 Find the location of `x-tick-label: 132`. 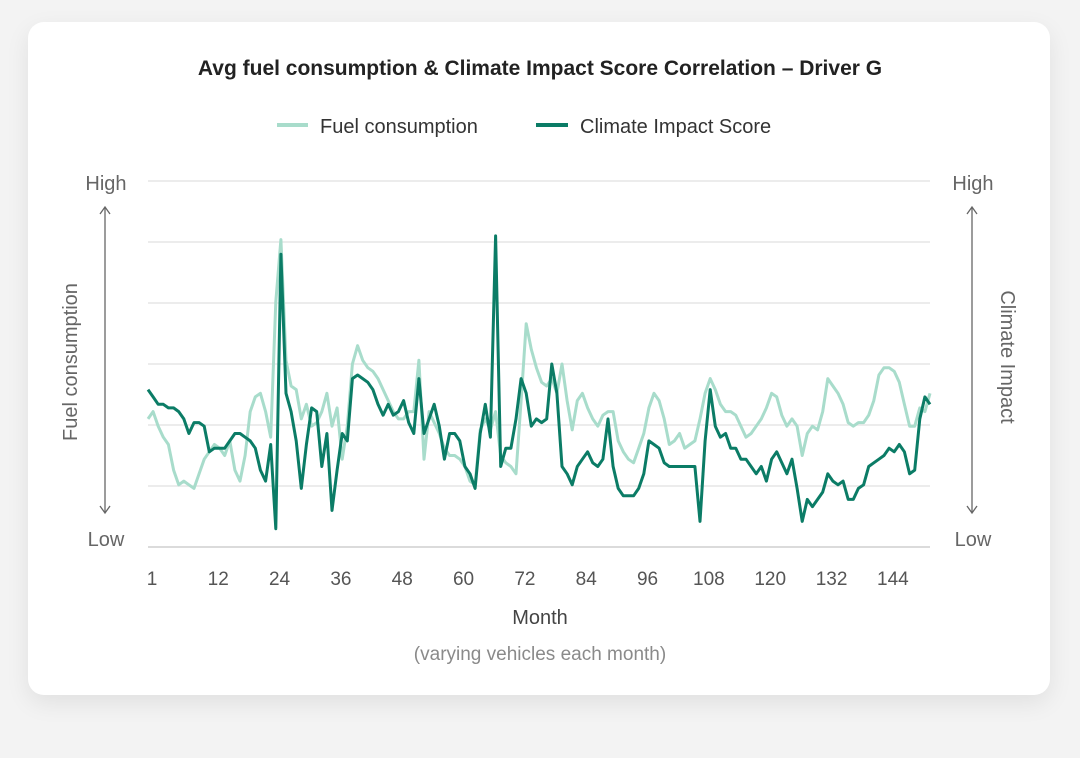

x-tick-label: 132 is located at coordinates (832, 579).